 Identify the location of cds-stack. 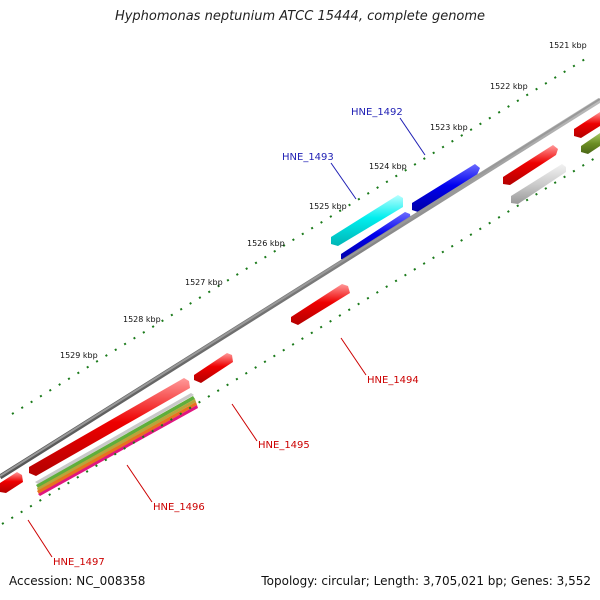
(116, 444).